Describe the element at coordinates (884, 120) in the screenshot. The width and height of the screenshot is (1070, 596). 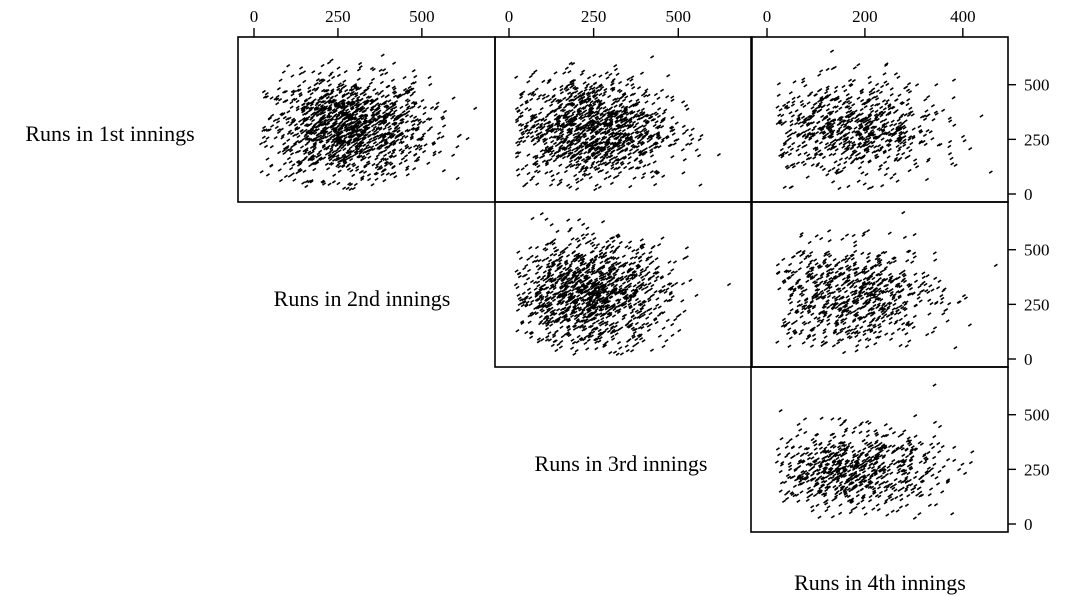
I see `panel-points` at that location.